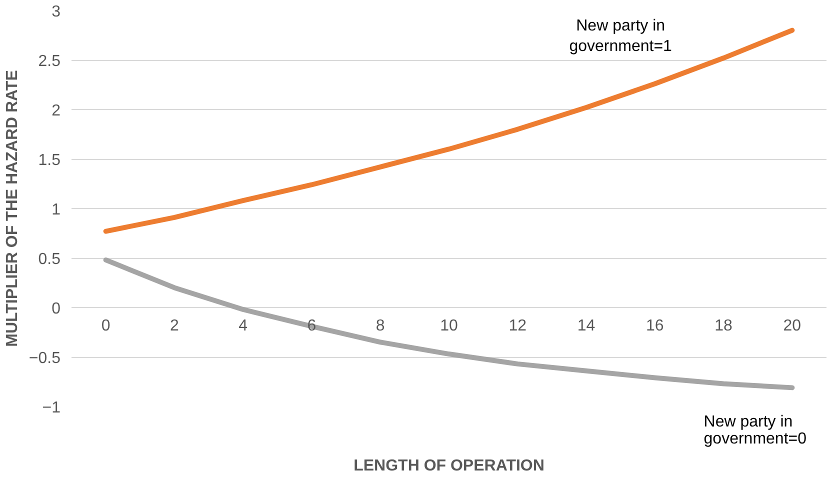  What do you see at coordinates (755, 431) in the screenshot?
I see `text: New party in government=0` at bounding box center [755, 431].